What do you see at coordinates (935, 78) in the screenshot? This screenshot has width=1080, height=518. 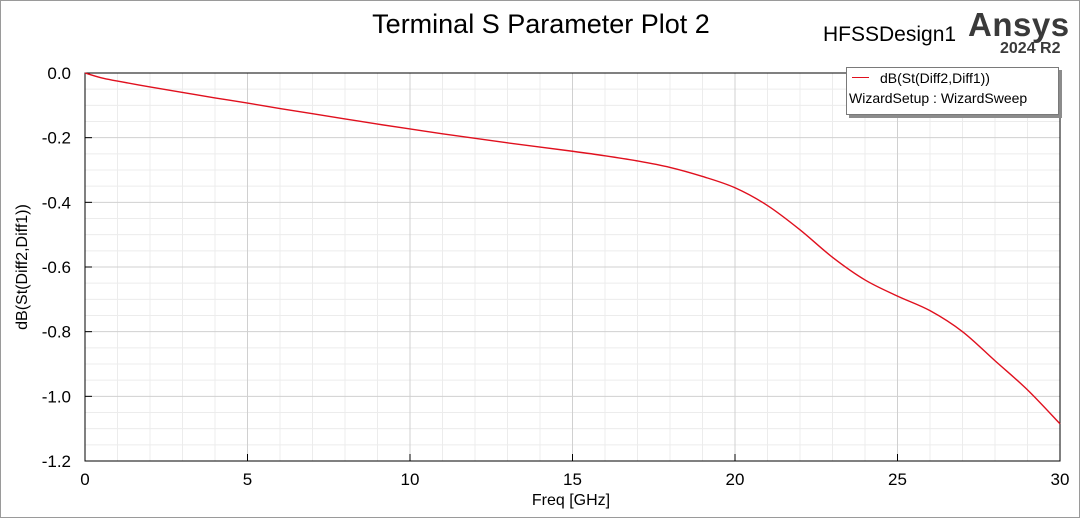 I see `legend-series-label: dB(St(Diff2,Diff1))` at bounding box center [935, 78].